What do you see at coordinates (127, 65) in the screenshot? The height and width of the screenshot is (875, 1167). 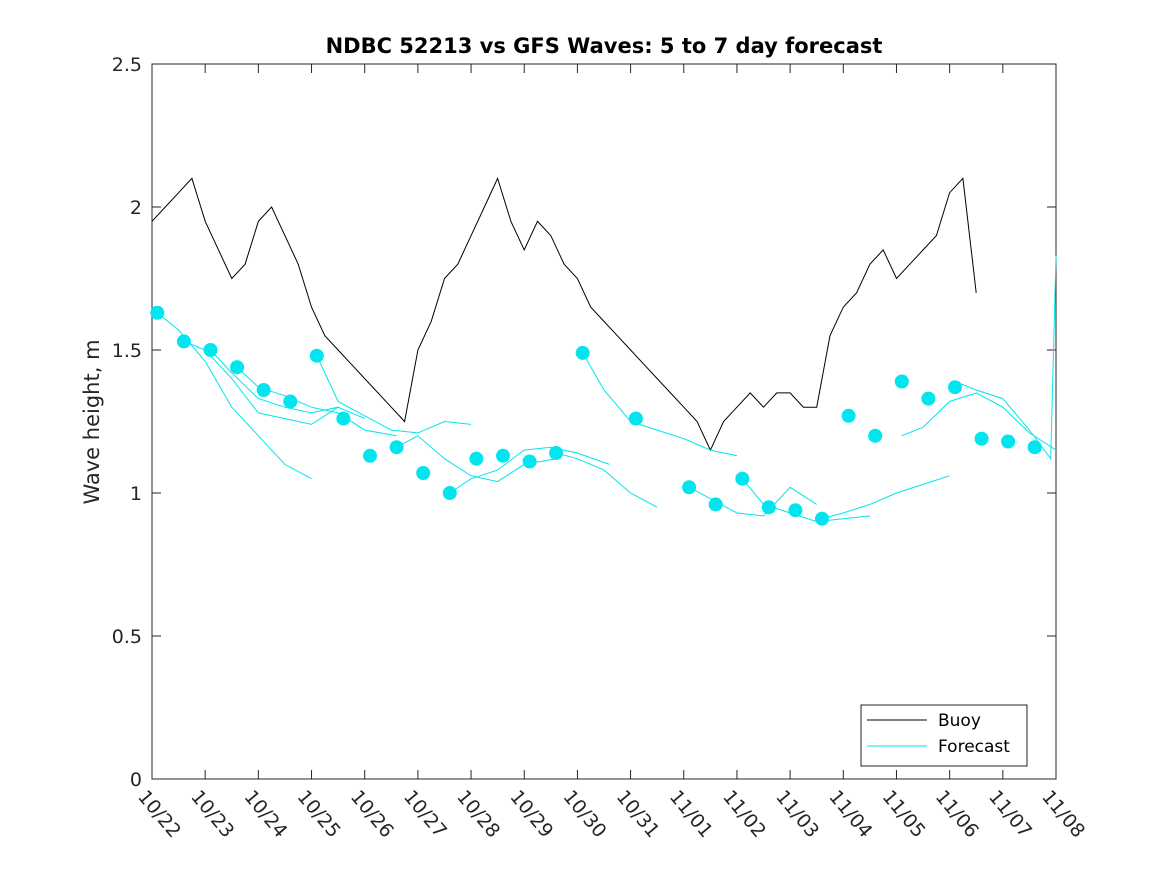 I see `y-tick-label: 2.5` at bounding box center [127, 65].